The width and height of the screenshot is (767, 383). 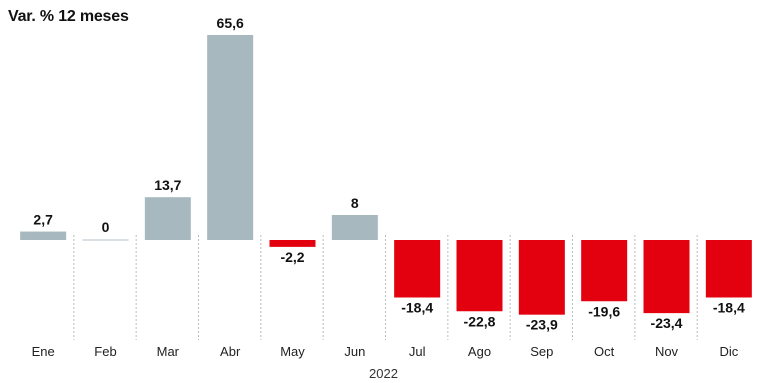 I want to click on value-label-dic: -18,4, so click(x=729, y=308).